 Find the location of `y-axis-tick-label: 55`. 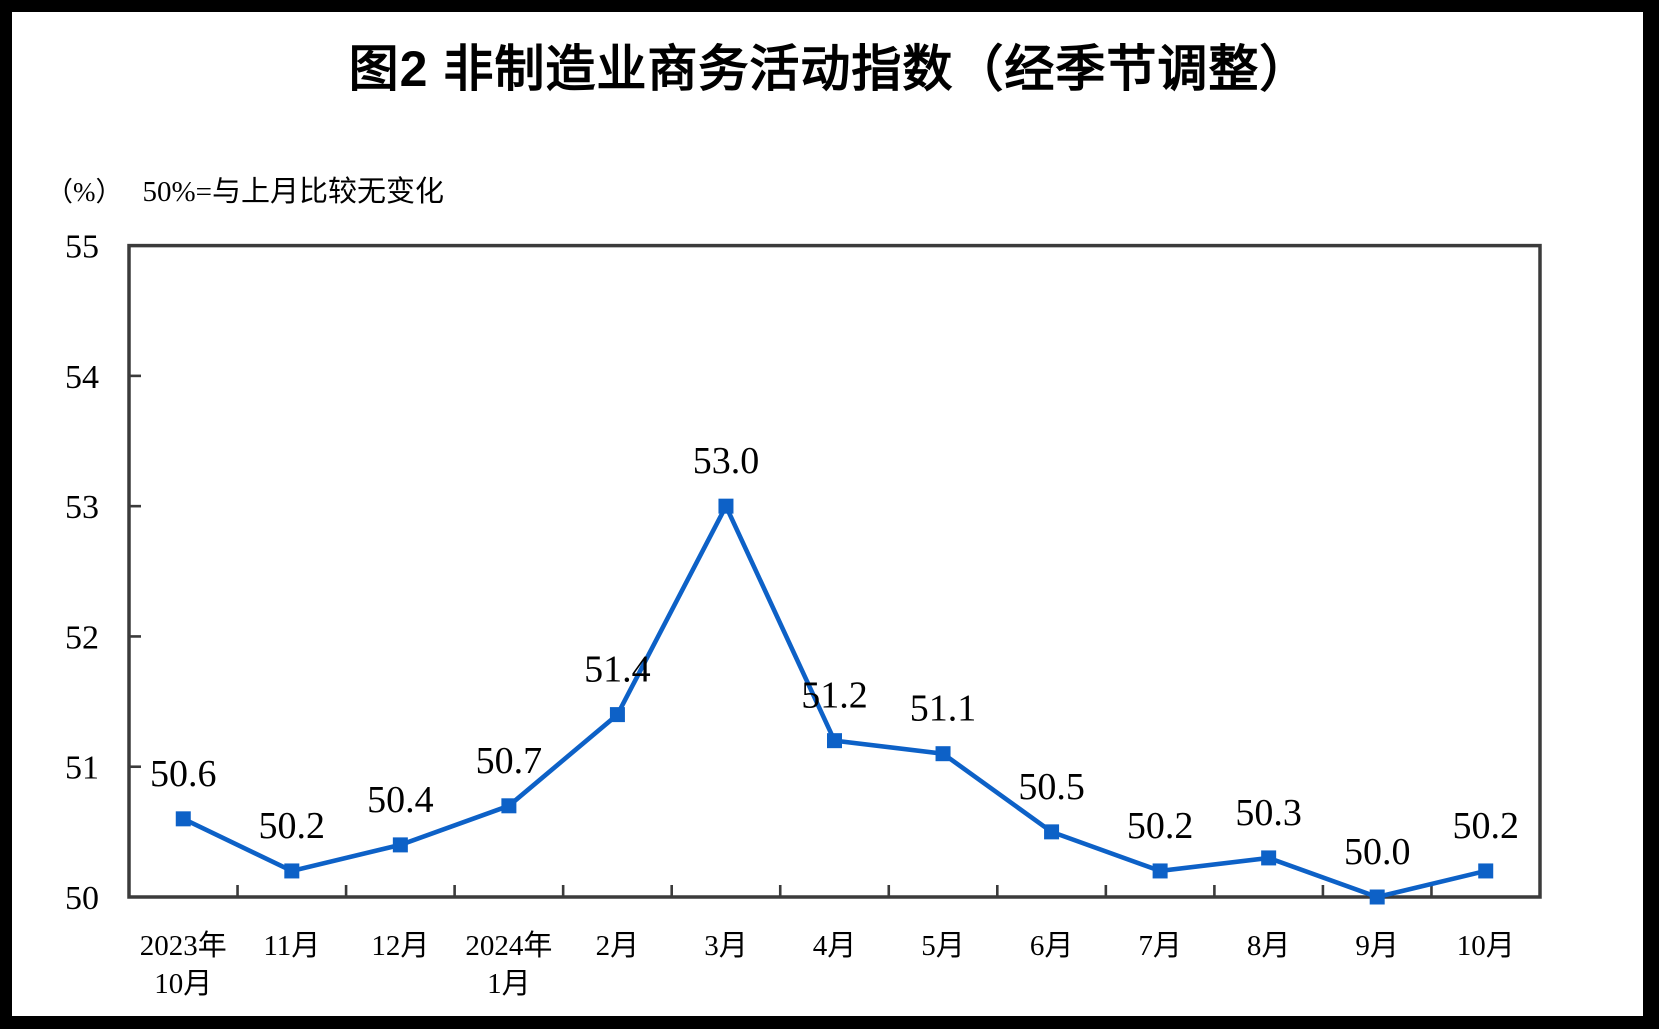

y-axis-tick-label: 55 is located at coordinates (82, 247).